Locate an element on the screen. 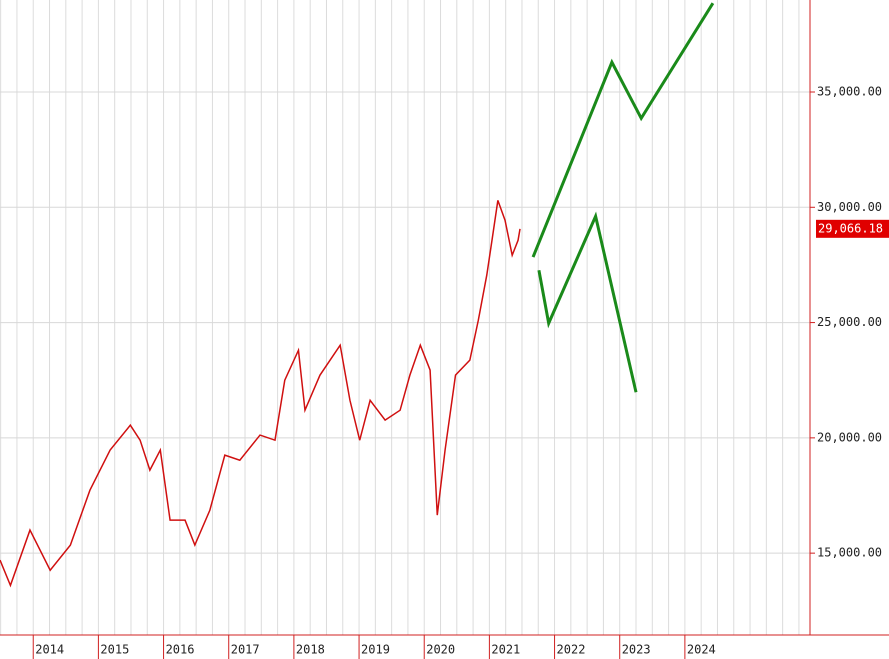 Image resolution: width=889 pixels, height=659 pixels. y-tick-label: 35,000.00 is located at coordinates (849, 91).